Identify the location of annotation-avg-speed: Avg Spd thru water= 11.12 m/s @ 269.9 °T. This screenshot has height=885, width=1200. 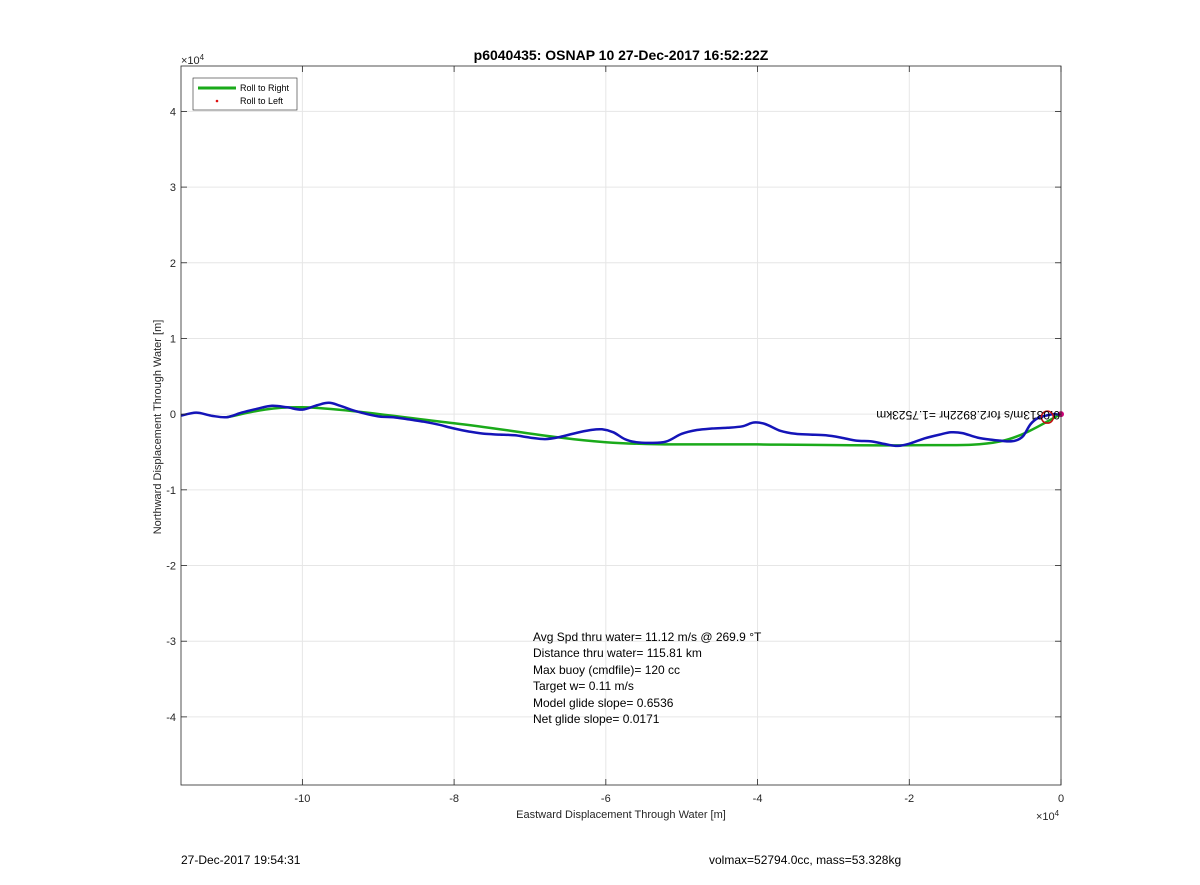
(647, 637).